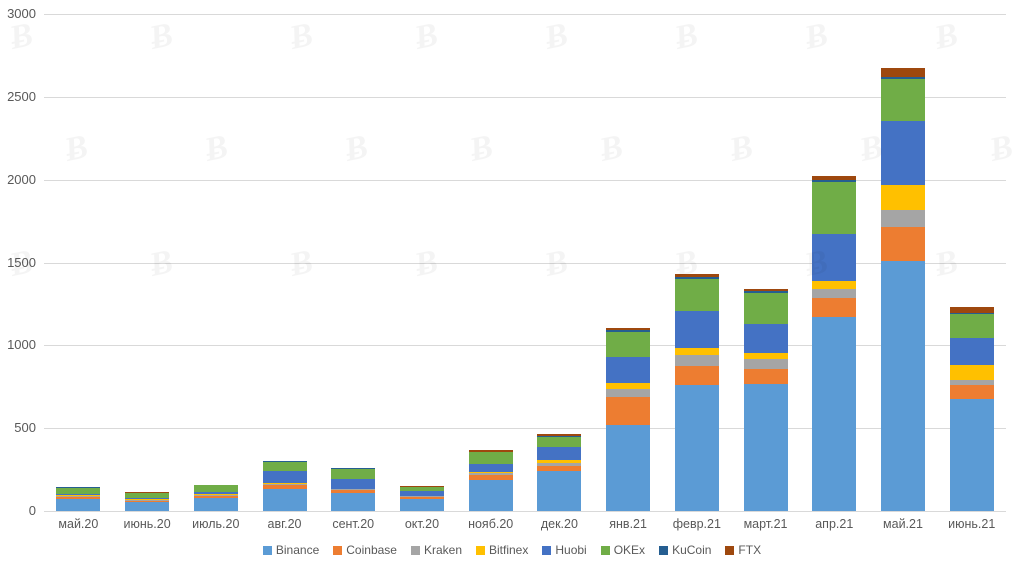 The image size is (1024, 561). What do you see at coordinates (290, 550) in the screenshot?
I see `legend-item-binance: Binance` at bounding box center [290, 550].